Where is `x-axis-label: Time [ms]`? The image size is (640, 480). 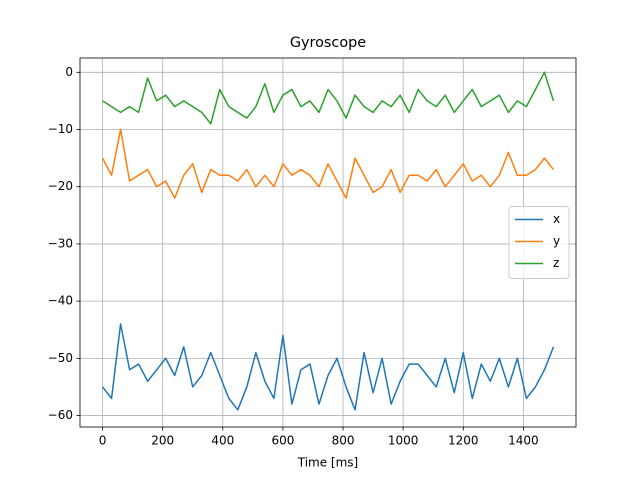
x-axis-label: Time [ms] is located at coordinates (328, 463).